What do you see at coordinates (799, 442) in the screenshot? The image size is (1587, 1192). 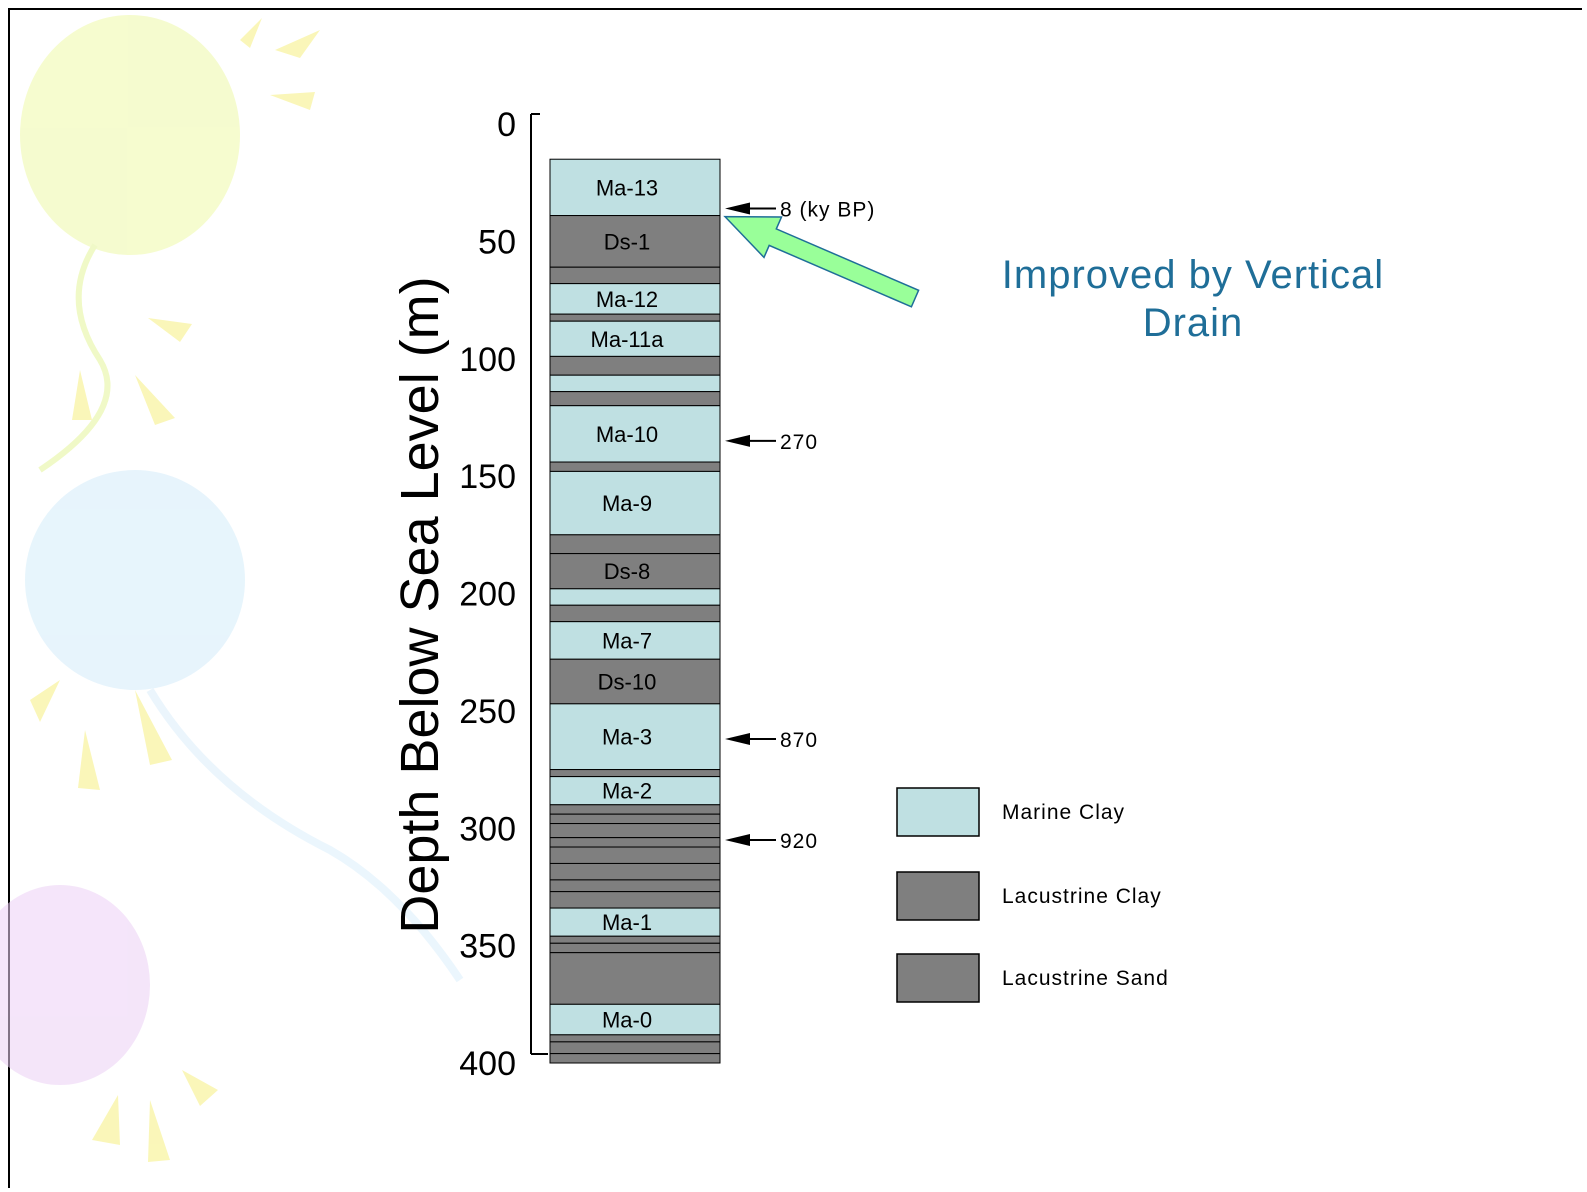 I see `age-marker-label: 270` at bounding box center [799, 442].